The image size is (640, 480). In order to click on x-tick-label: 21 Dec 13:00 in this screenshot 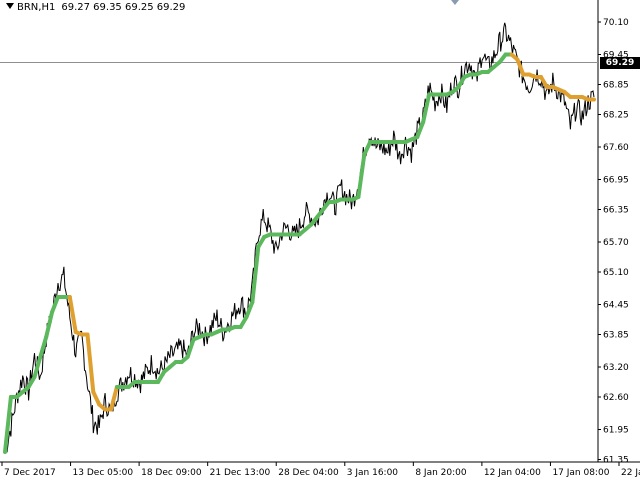, I will do `click(240, 473)`.